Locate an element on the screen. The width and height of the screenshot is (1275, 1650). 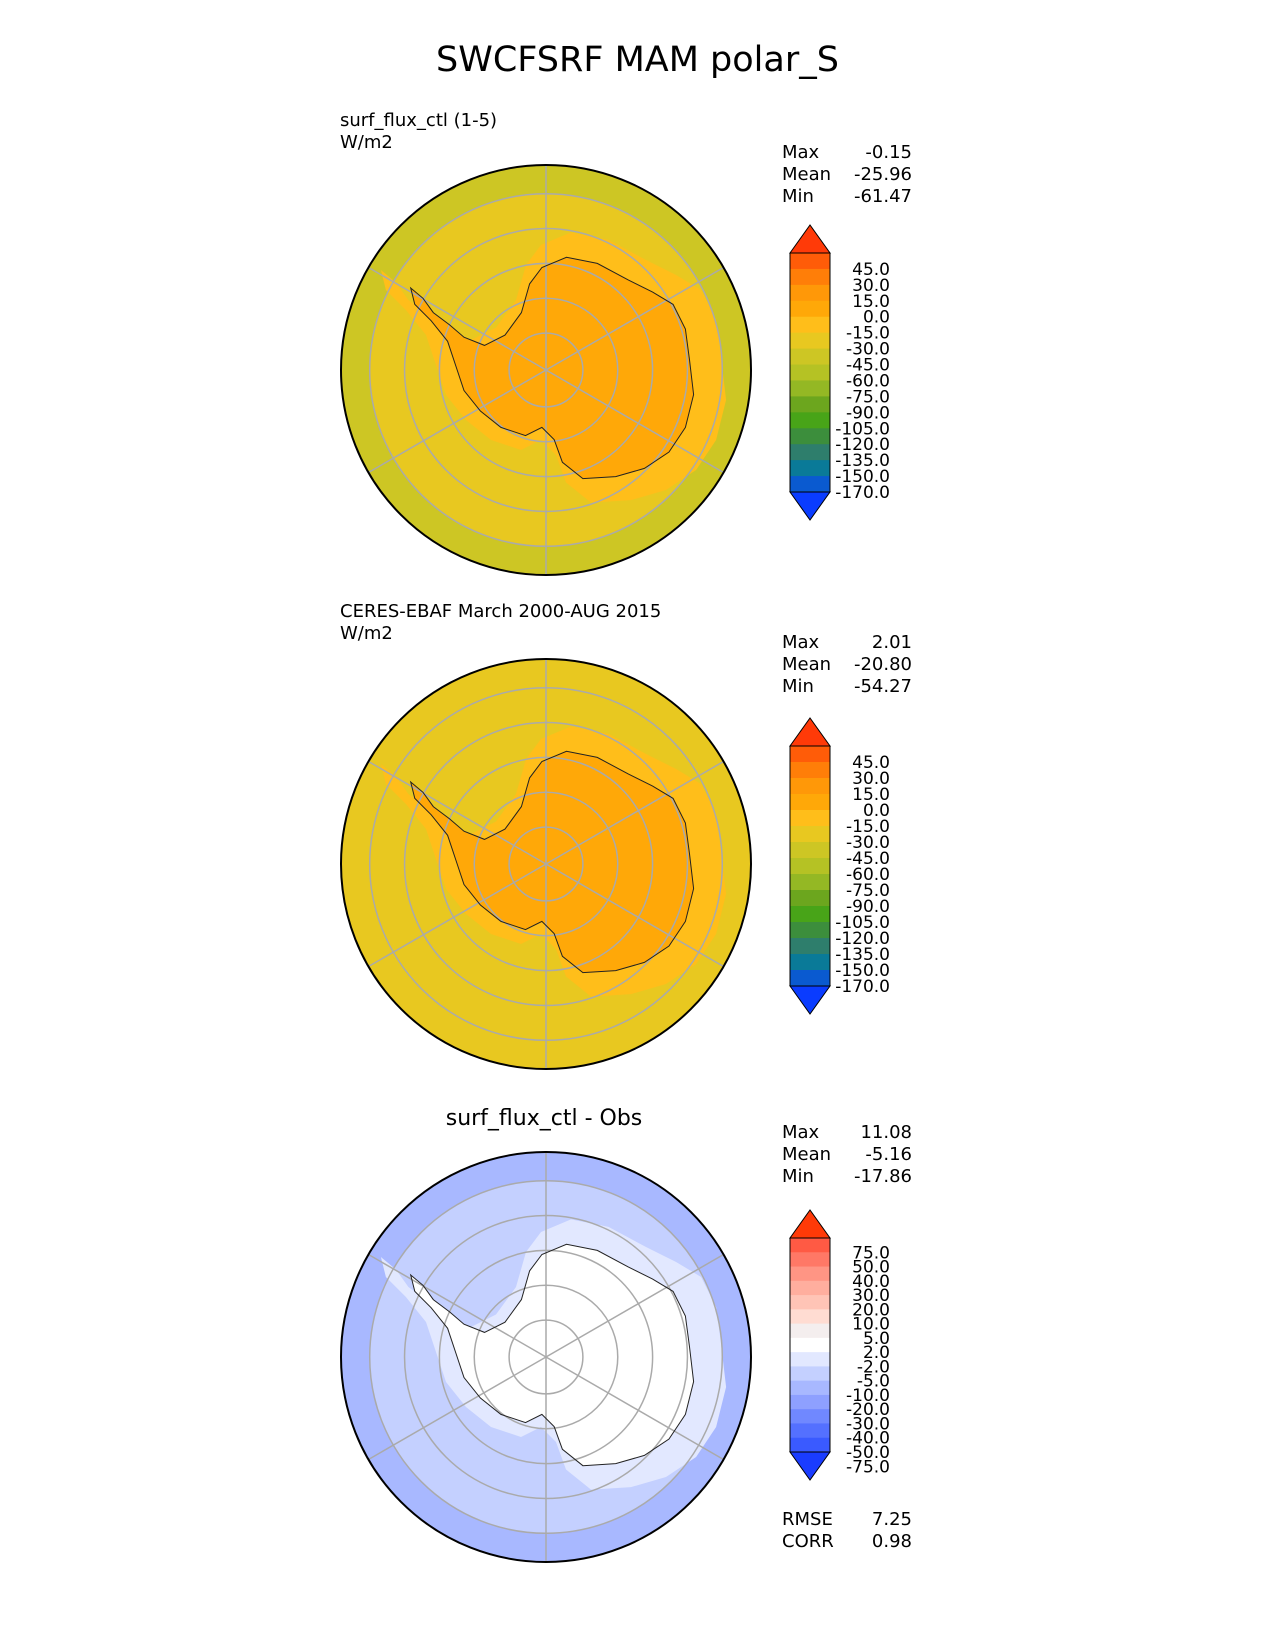
stat-value: -61.47 is located at coordinates (882, 196).